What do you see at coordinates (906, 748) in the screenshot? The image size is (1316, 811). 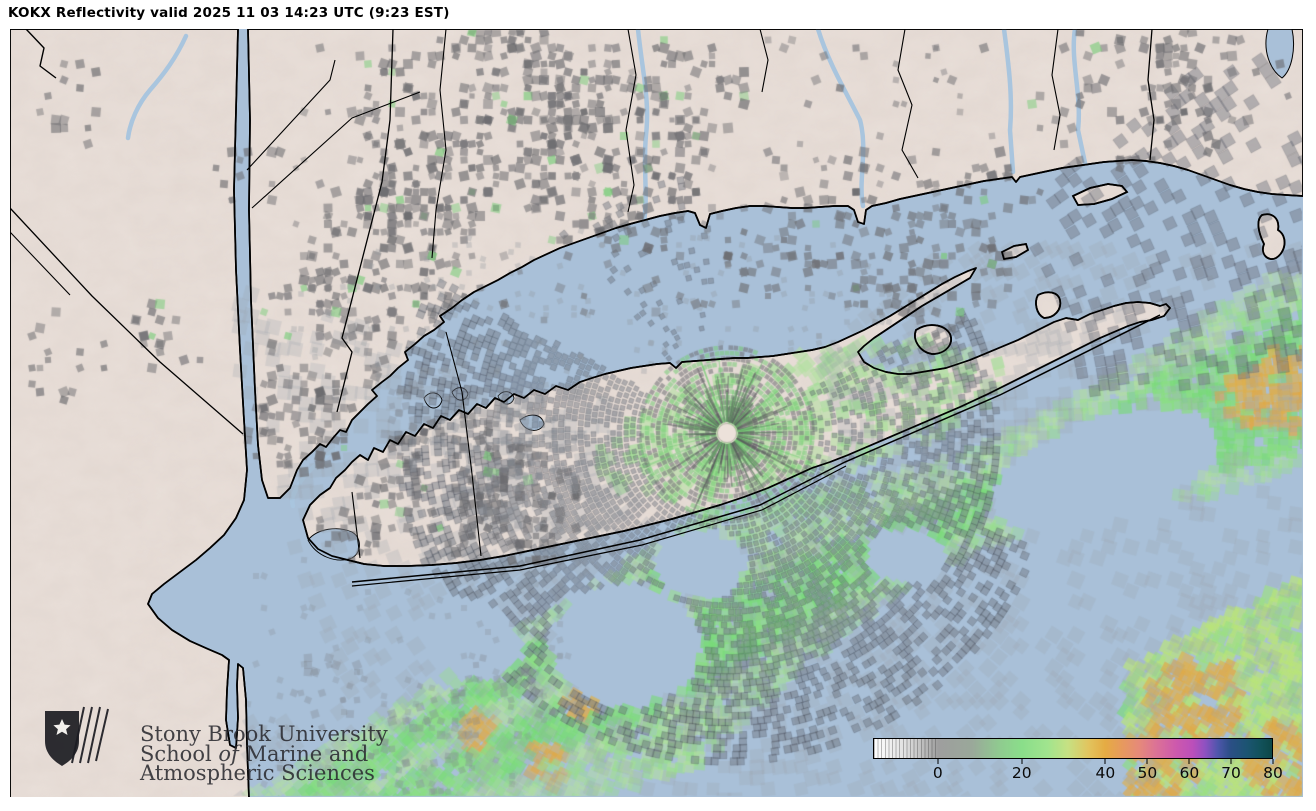 I see `colorbar-discrete-steps` at bounding box center [906, 748].